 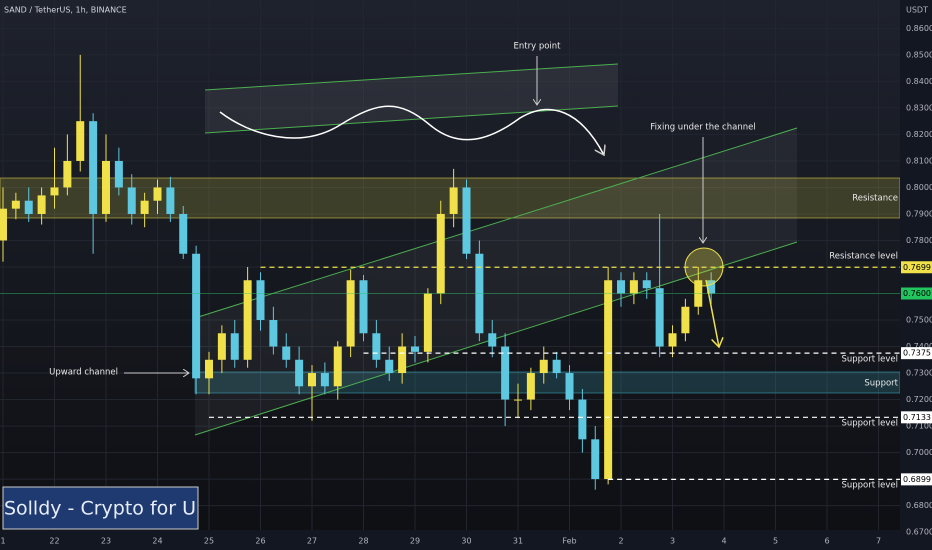 What do you see at coordinates (919, 426) in the screenshot?
I see `y-tick-label: 0.7100` at bounding box center [919, 426].